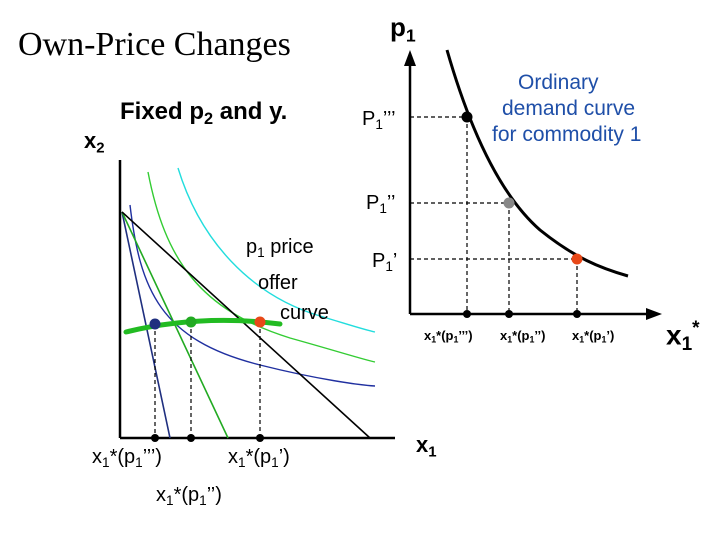 The width and height of the screenshot is (720, 540). I want to click on demand-curve-label: Ordinary demand curve for commodity 1, so click(567, 108).